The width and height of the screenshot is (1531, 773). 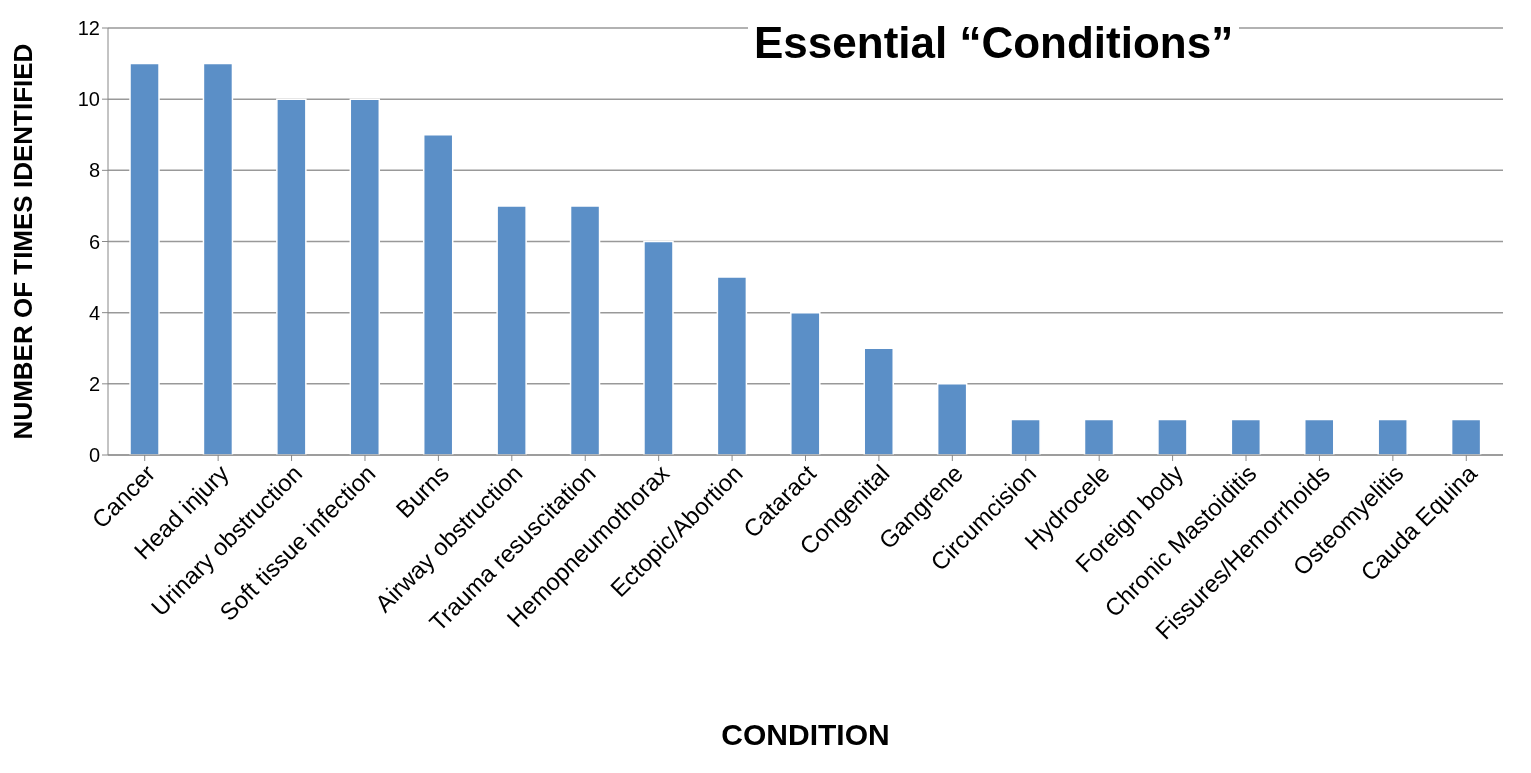 I want to click on y-tick-label: 10, so click(x=88, y=99).